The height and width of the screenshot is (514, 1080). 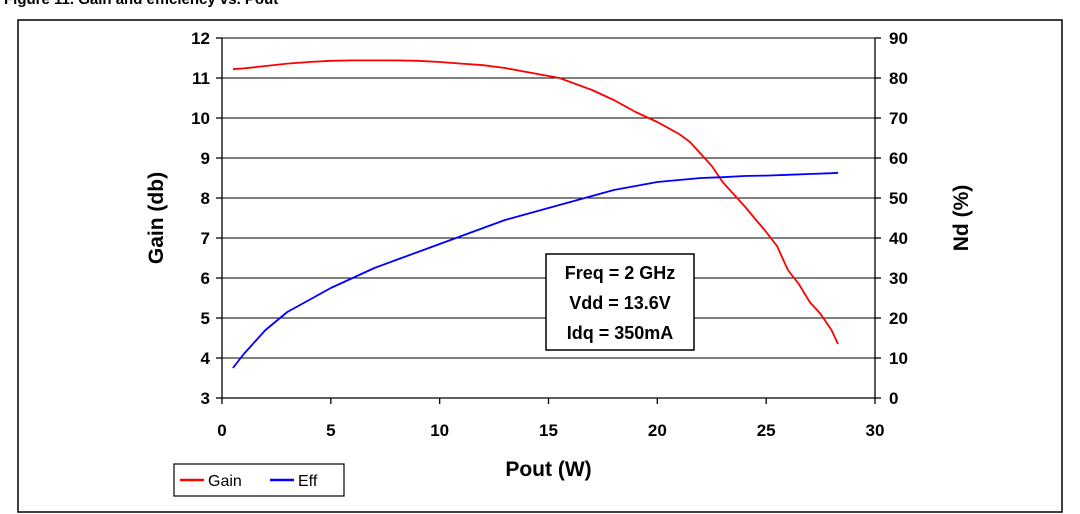 What do you see at coordinates (330, 430) in the screenshot?
I see `x-tick-label-1: 5` at bounding box center [330, 430].